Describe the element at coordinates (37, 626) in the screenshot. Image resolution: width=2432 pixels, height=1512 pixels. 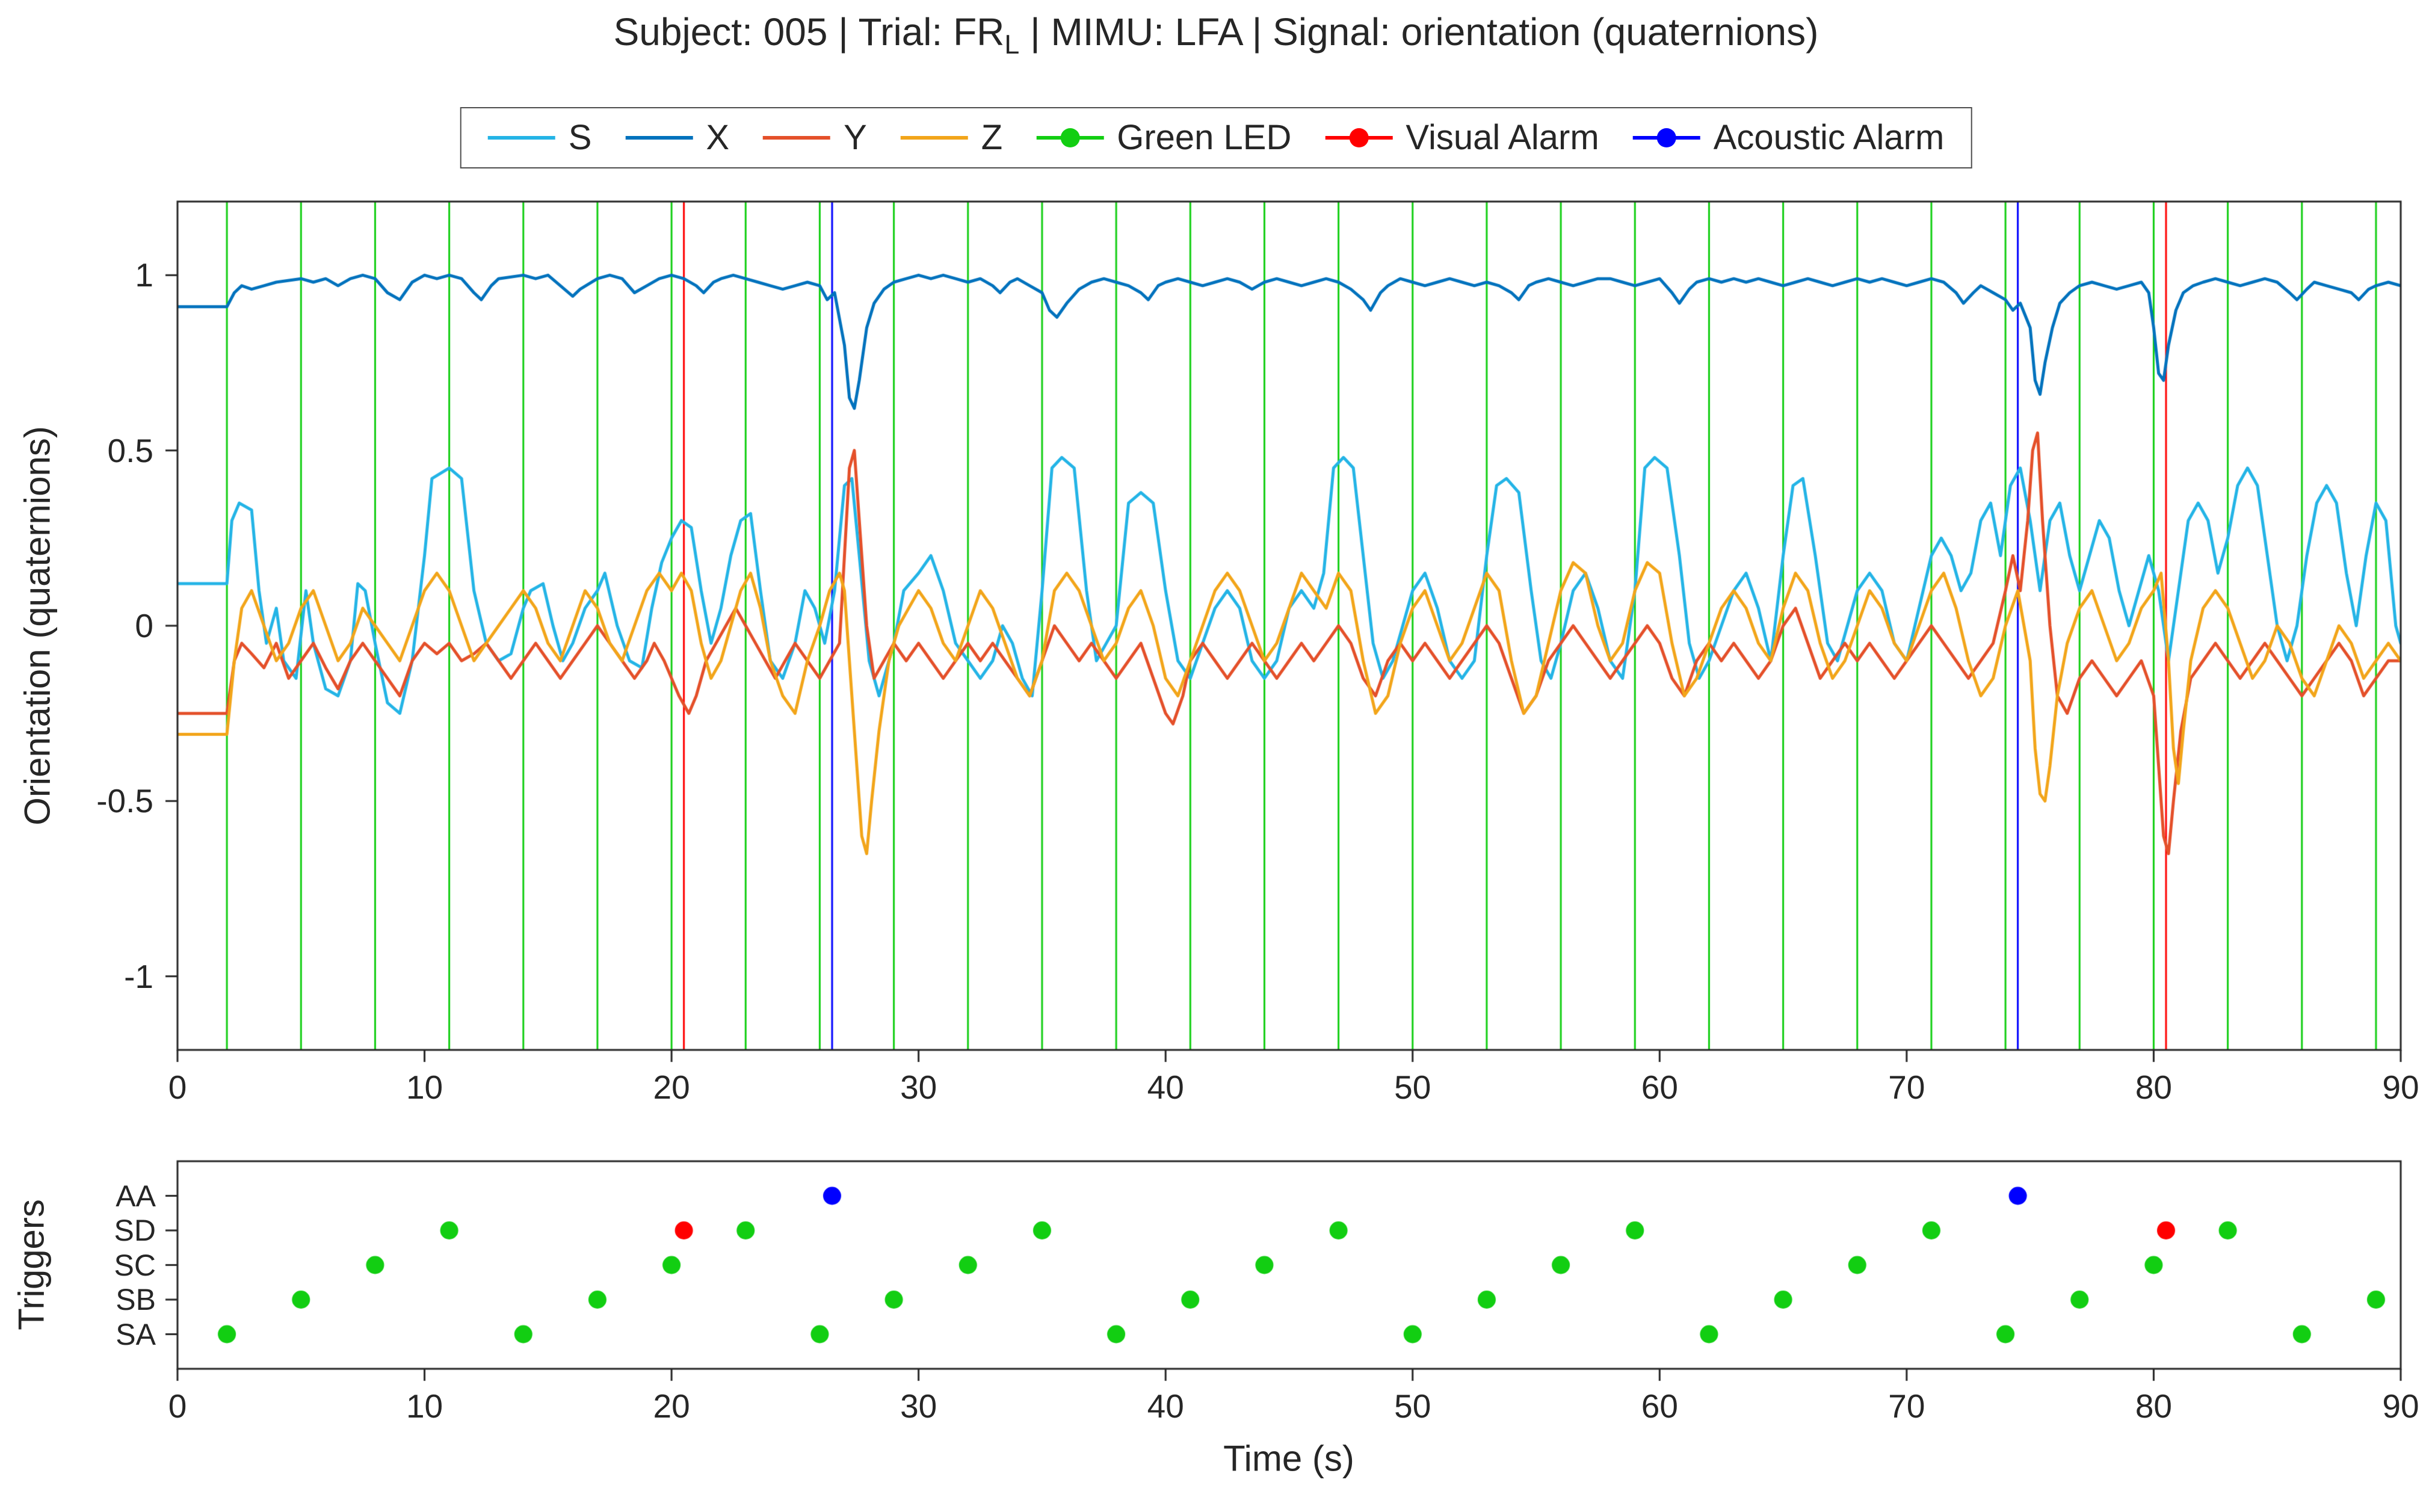
I see `main-y-axis-label: Orientation (quaternions)` at that location.